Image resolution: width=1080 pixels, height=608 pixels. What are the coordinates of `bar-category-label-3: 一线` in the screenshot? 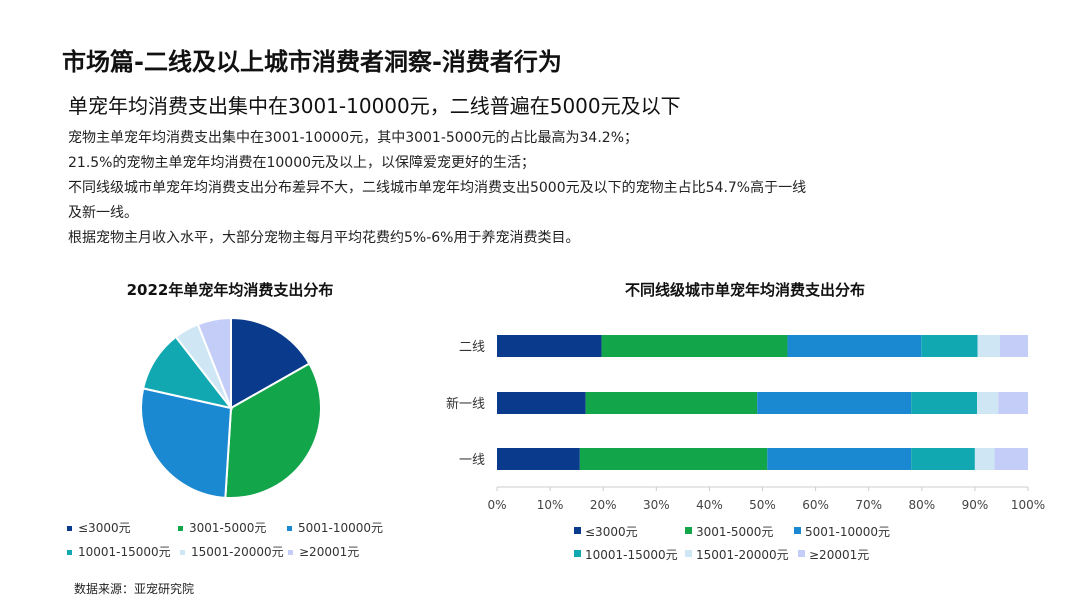 It's located at (472, 460).